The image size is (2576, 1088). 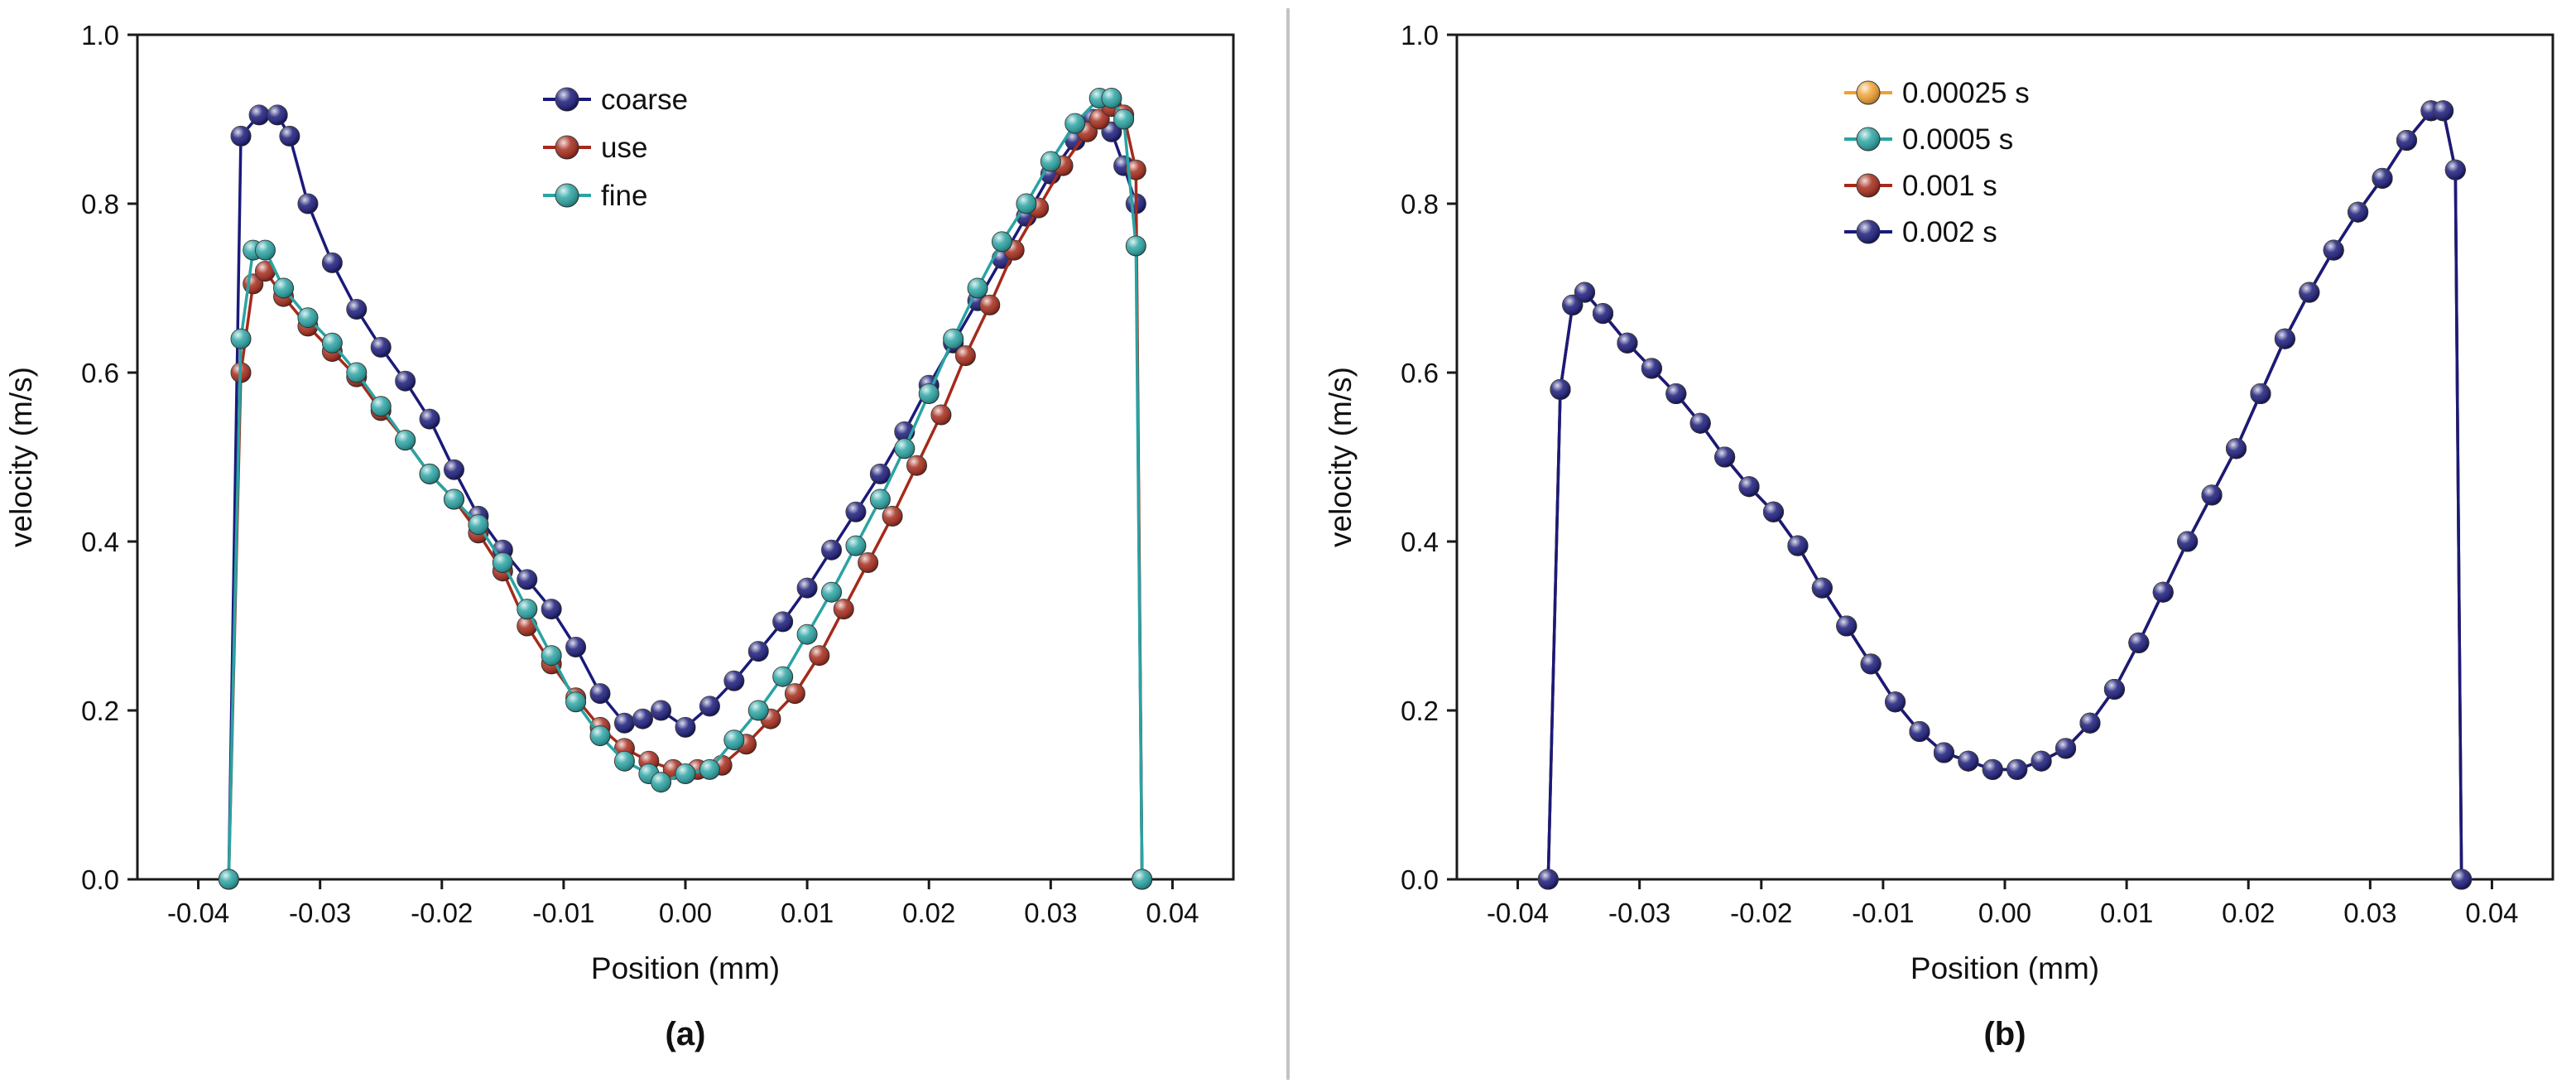 What do you see at coordinates (1050, 913) in the screenshot?
I see `x-tick-label: 0.03` at bounding box center [1050, 913].